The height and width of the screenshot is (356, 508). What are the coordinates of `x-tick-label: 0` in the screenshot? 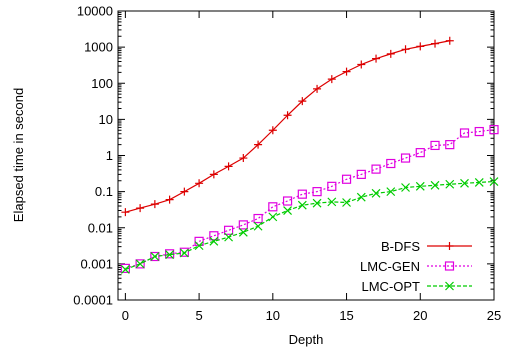 It's located at (125, 315).